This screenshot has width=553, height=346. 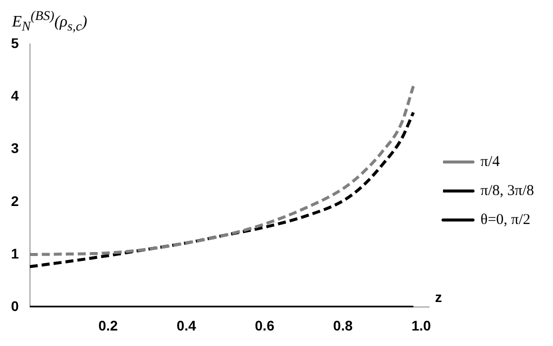 What do you see at coordinates (343, 325) in the screenshot?
I see `x-tick-label: 0.8` at bounding box center [343, 325].